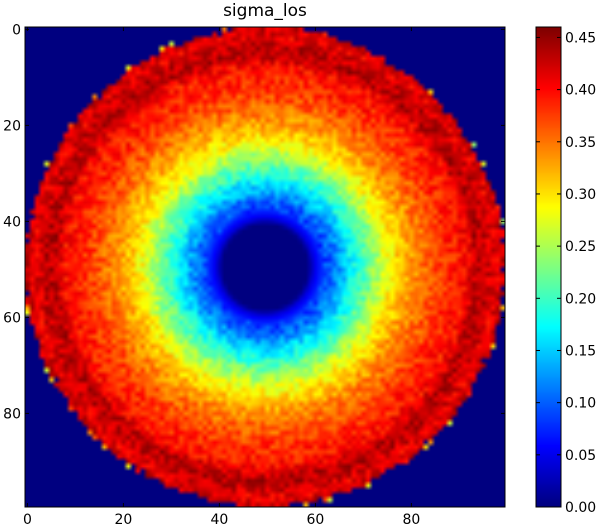  Describe the element at coordinates (265, 11) in the screenshot. I see `chart-title: sigma_los` at that location.